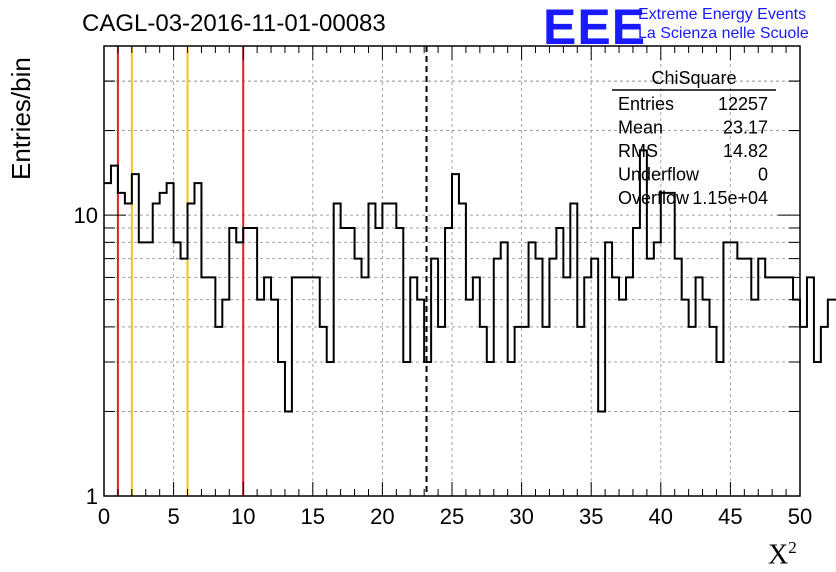  Describe the element at coordinates (640, 128) in the screenshot. I see `stats-row-label: Mean` at that location.